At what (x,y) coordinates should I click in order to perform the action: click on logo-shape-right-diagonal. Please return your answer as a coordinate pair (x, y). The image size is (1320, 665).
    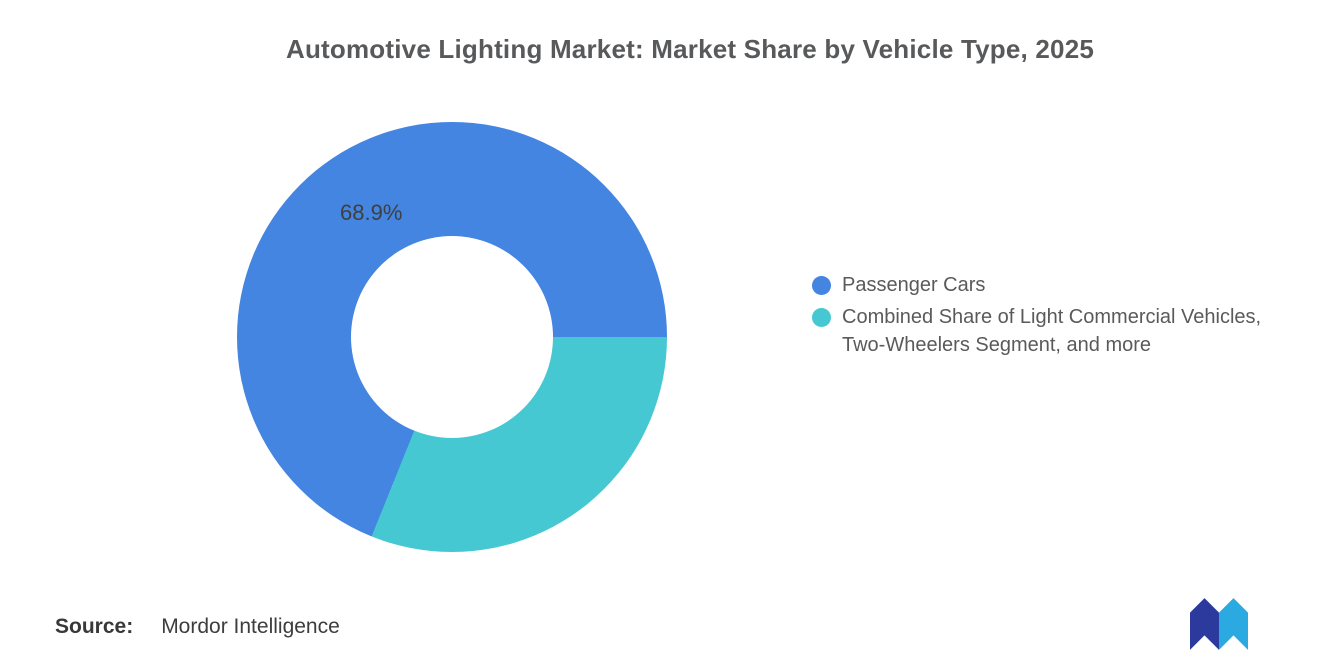
    Looking at the image, I should click on (1226, 624).